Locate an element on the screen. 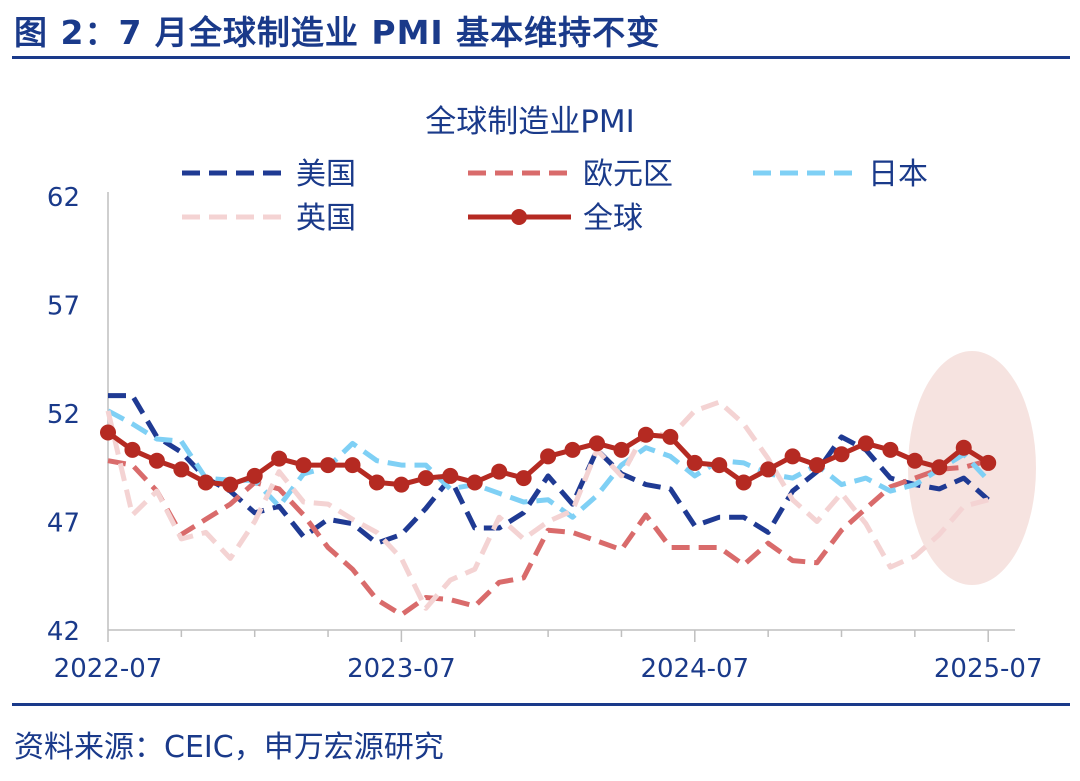 This screenshot has height=781, width=1080. legend-label: 英国 is located at coordinates (326, 218).